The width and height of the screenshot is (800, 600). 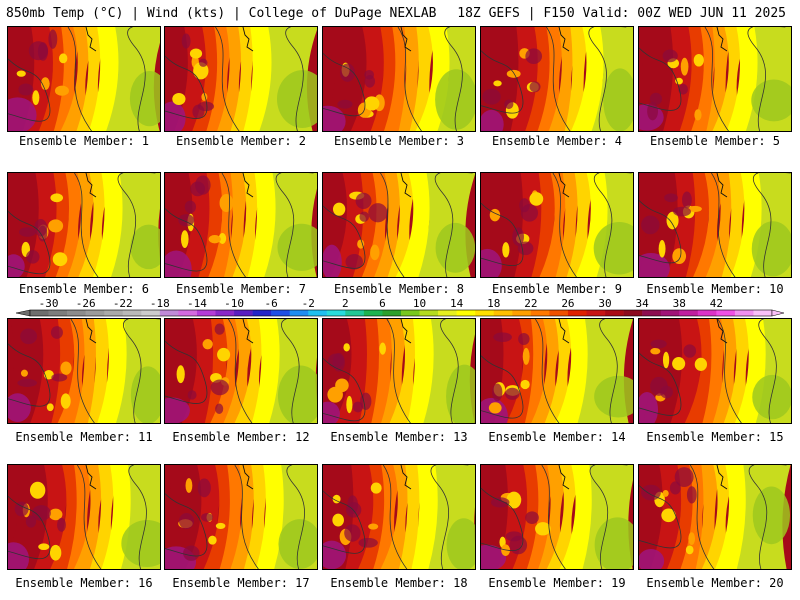 I want to click on ensemble-member-label: Ensemble Member: 11, so click(x=84, y=437).